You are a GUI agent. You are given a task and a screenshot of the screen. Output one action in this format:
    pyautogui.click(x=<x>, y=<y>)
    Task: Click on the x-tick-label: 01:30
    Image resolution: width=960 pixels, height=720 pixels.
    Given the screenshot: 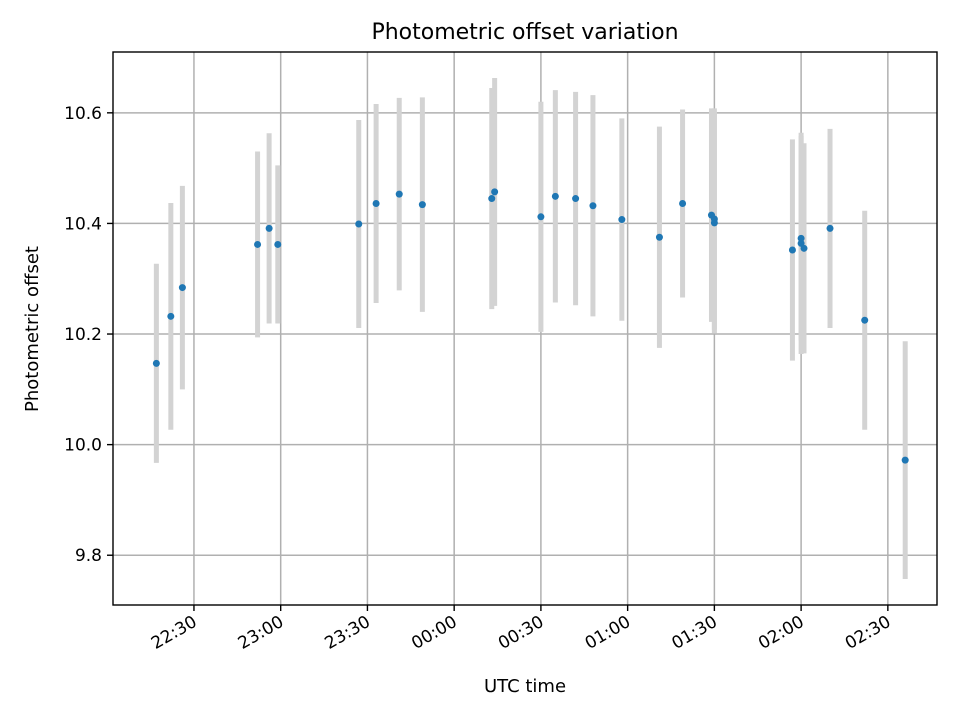 What is the action you would take?
    pyautogui.click(x=694, y=633)
    